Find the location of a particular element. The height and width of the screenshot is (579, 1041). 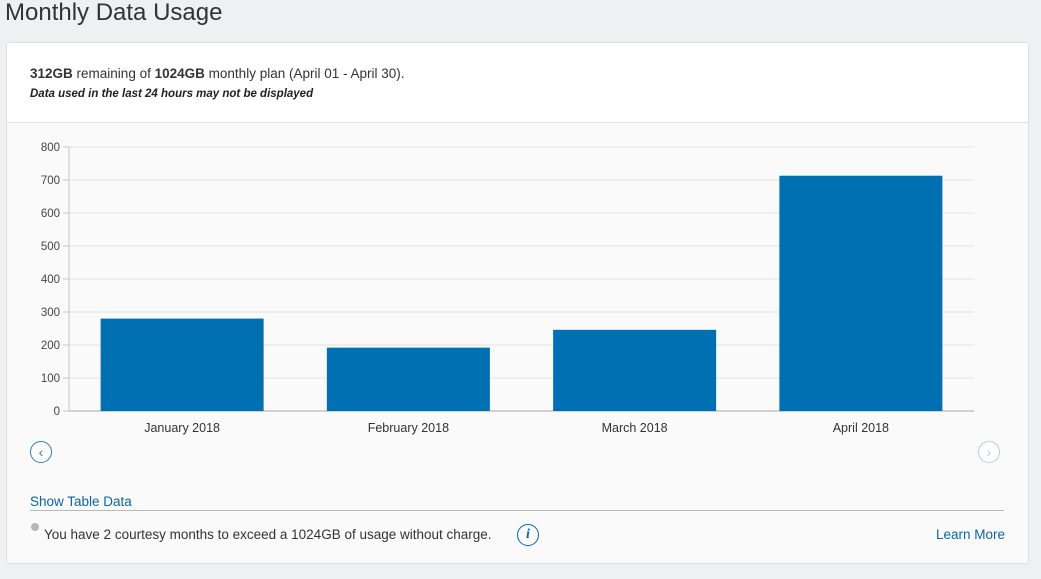

y-tick-label: 100 is located at coordinates (50, 379).